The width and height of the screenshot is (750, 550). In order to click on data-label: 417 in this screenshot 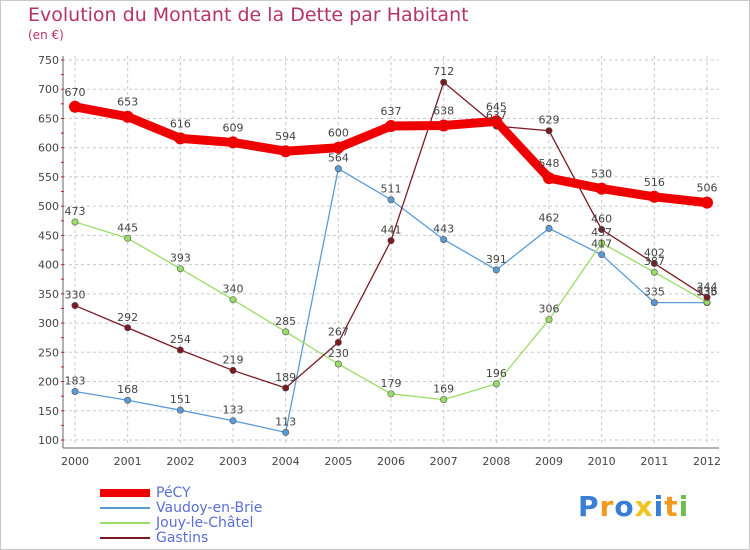, I will do `click(601, 244)`.